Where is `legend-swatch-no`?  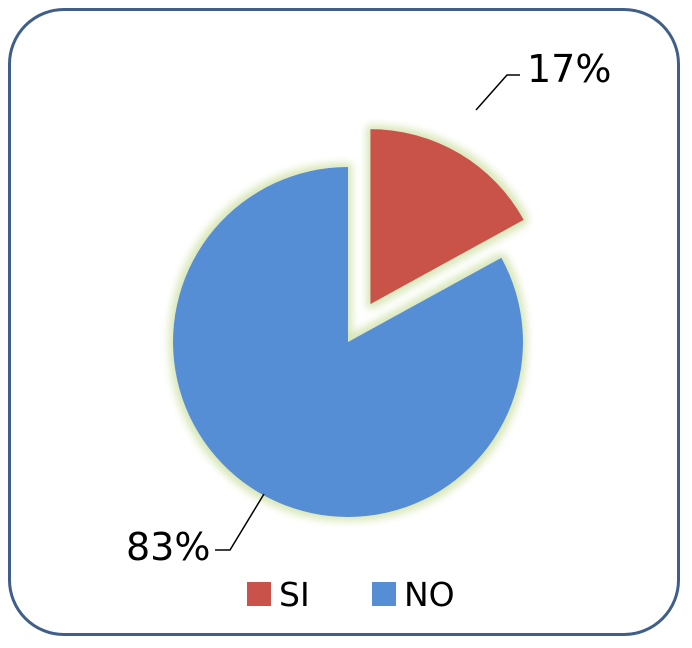
legend-swatch-no is located at coordinates (384, 594).